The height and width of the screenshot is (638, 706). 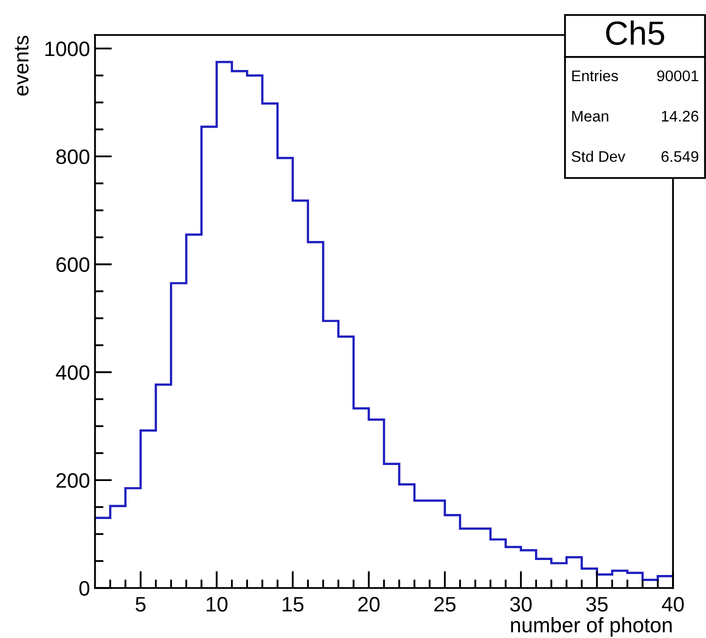 What do you see at coordinates (73, 264) in the screenshot?
I see `y-tick-label: 600` at bounding box center [73, 264].